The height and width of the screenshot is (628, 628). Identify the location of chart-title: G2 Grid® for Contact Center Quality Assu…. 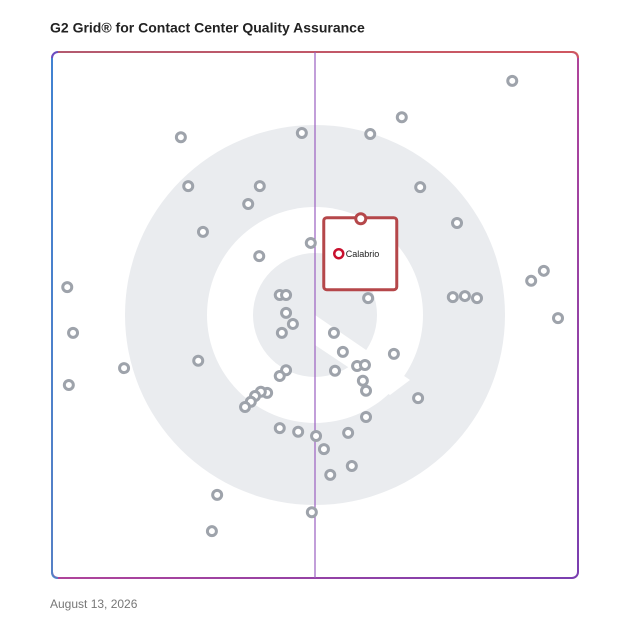
(207, 28).